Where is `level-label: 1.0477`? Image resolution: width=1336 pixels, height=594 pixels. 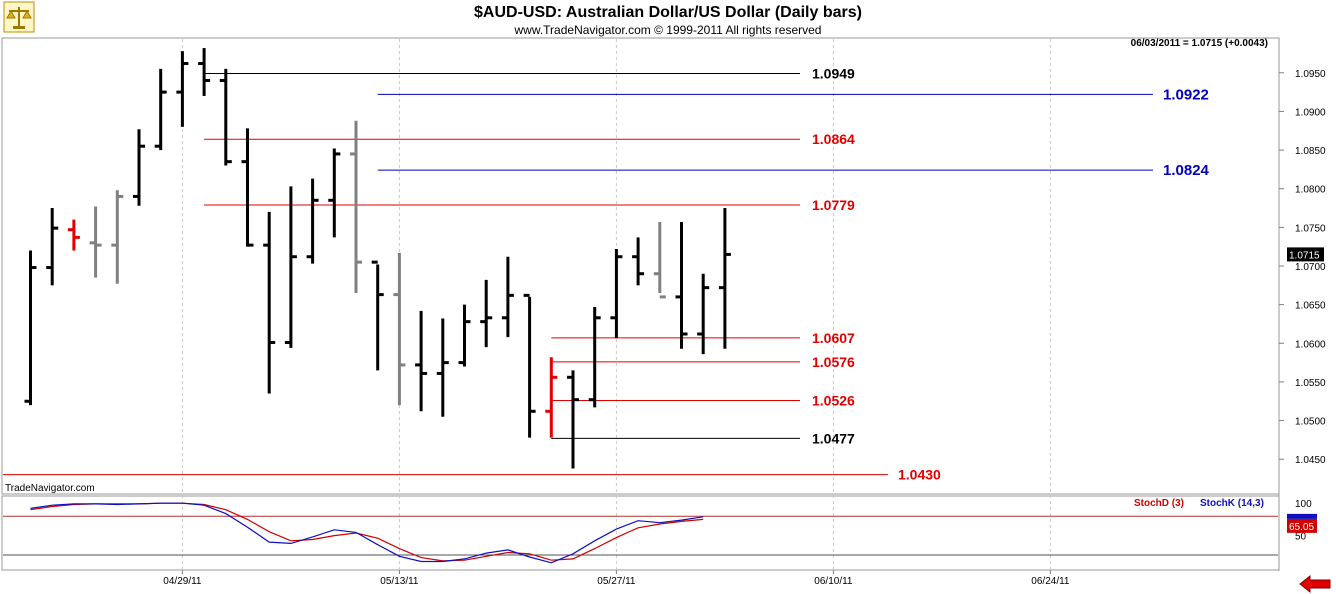
level-label: 1.0477 is located at coordinates (833, 438).